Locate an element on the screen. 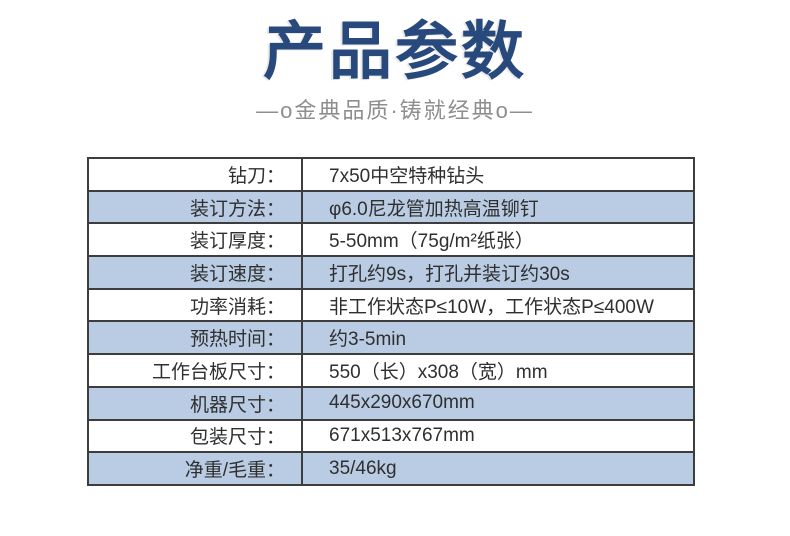  spec-label: 钻刀： is located at coordinates (195, 174).